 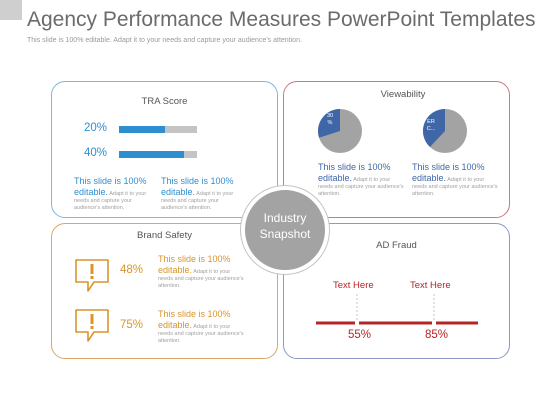 I want to click on tra-bar-2-track, so click(x=158, y=154).